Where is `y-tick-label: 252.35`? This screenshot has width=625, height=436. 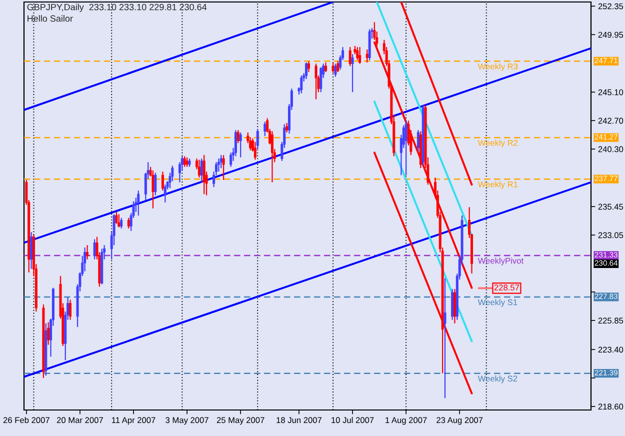
y-tick-label: 252.35 is located at coordinates (611, 6).